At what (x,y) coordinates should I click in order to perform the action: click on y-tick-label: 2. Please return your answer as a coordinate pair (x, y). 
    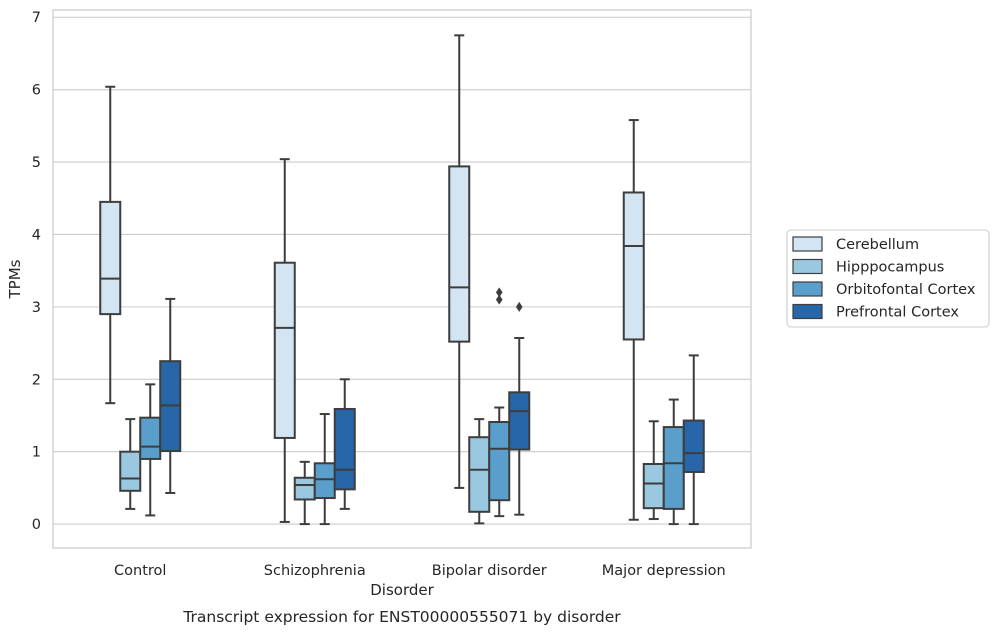
    Looking at the image, I should click on (36, 380).